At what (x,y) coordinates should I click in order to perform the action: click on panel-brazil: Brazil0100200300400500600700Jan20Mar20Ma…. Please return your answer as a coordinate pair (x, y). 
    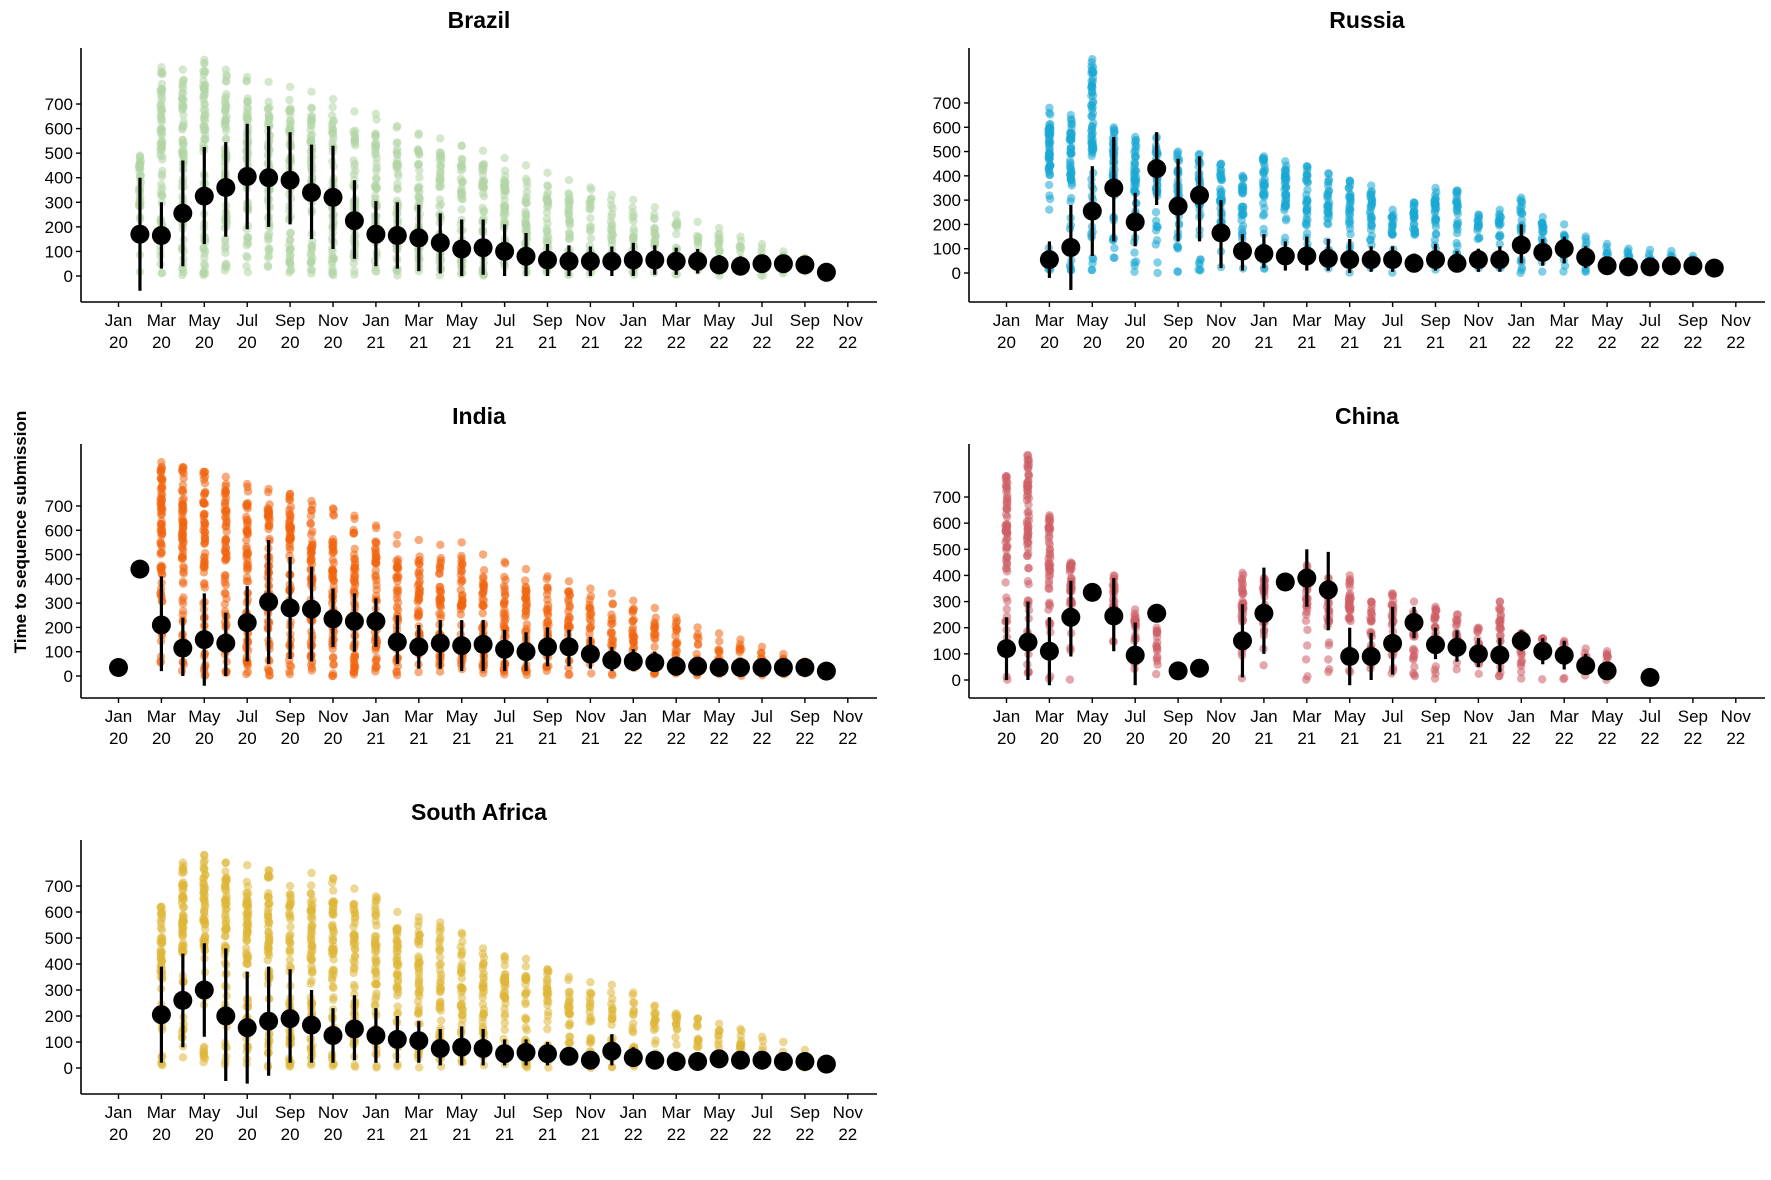
    Looking at the image, I should click on (461, 179).